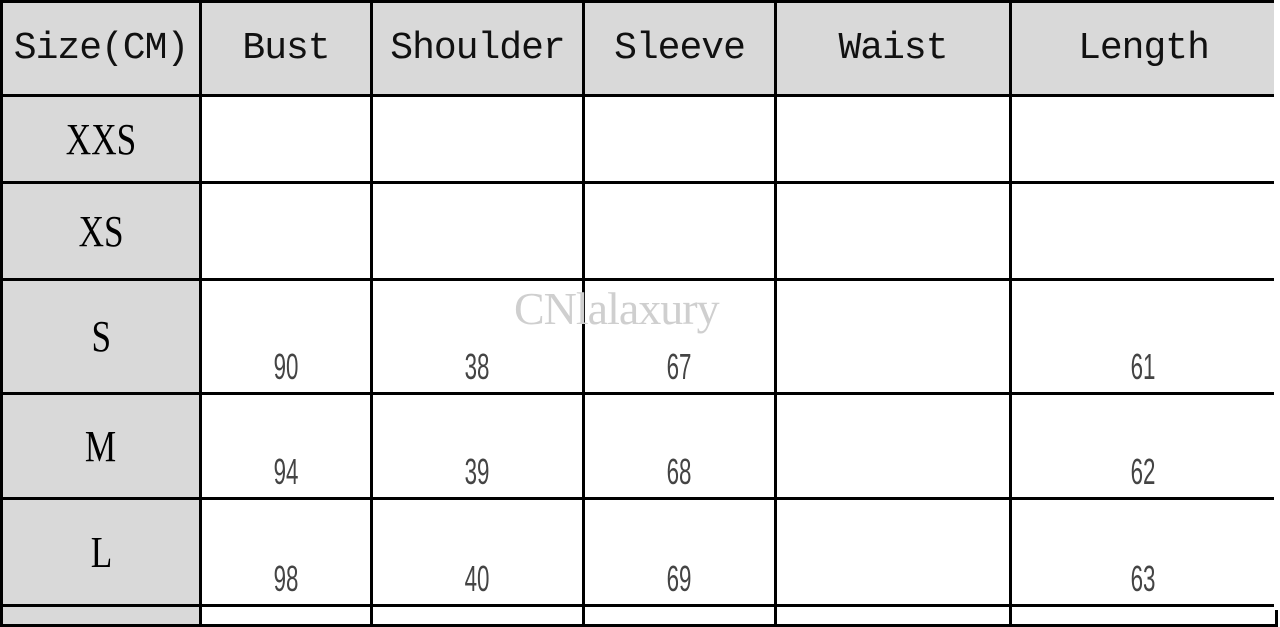  I want to click on table-row-partial, so click(639, 615).